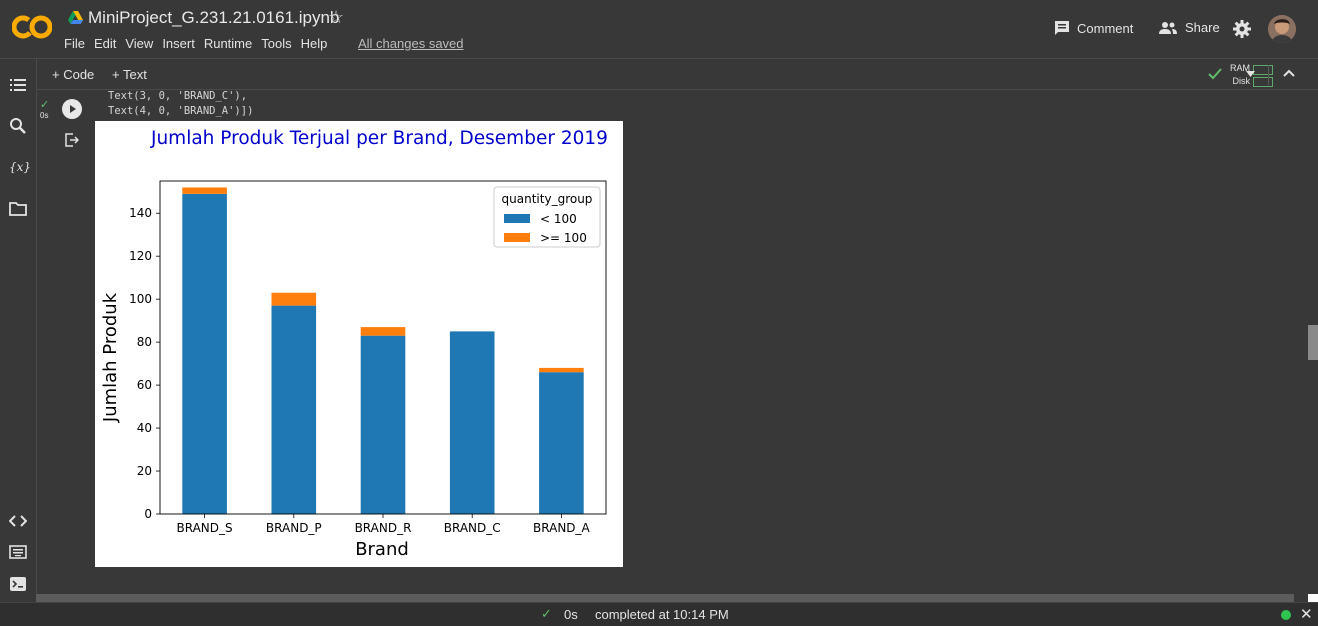 The width and height of the screenshot is (1318, 626). What do you see at coordinates (383, 528) in the screenshot?
I see `x-tick-label: BRAND_R` at bounding box center [383, 528].